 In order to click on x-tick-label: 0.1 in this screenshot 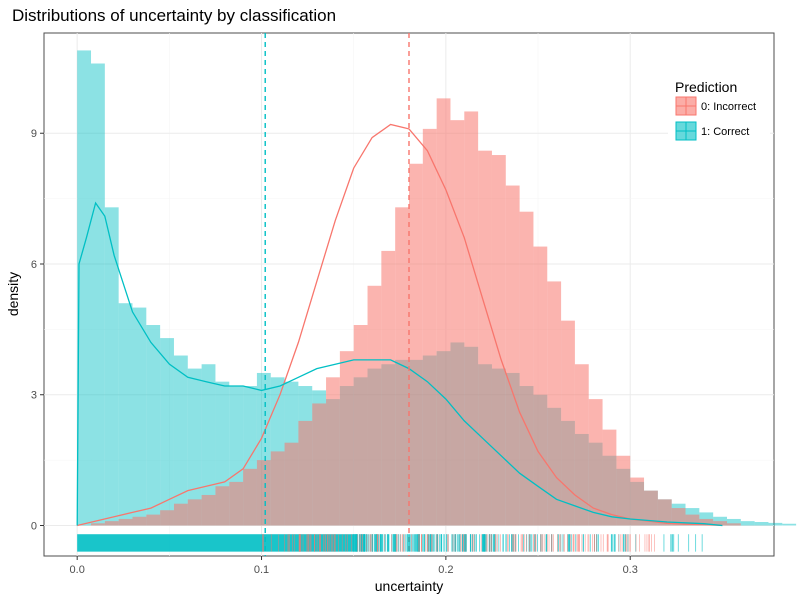, I will do `click(261, 570)`.